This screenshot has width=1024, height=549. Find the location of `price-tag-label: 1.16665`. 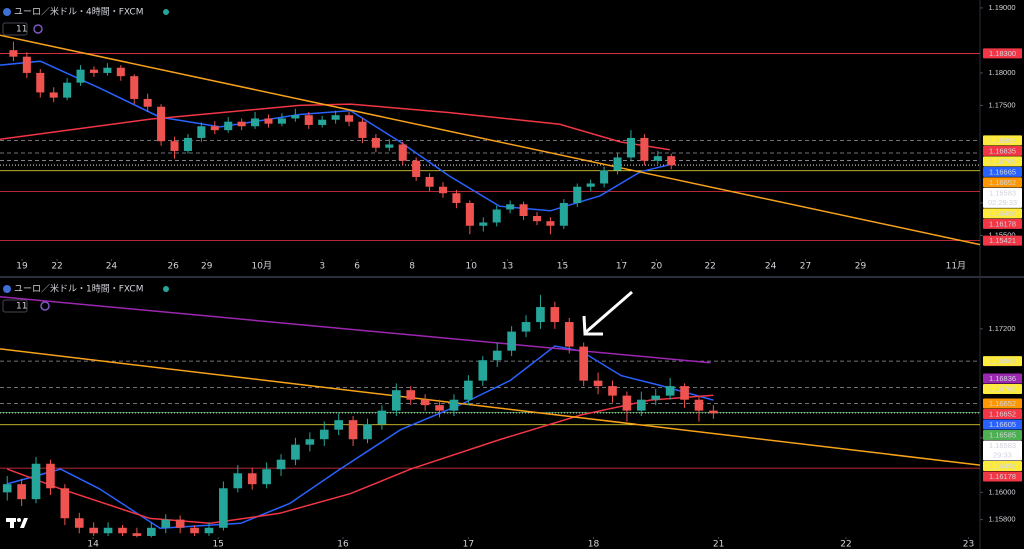

price-tag-label: 1.16665 is located at coordinates (1002, 171).